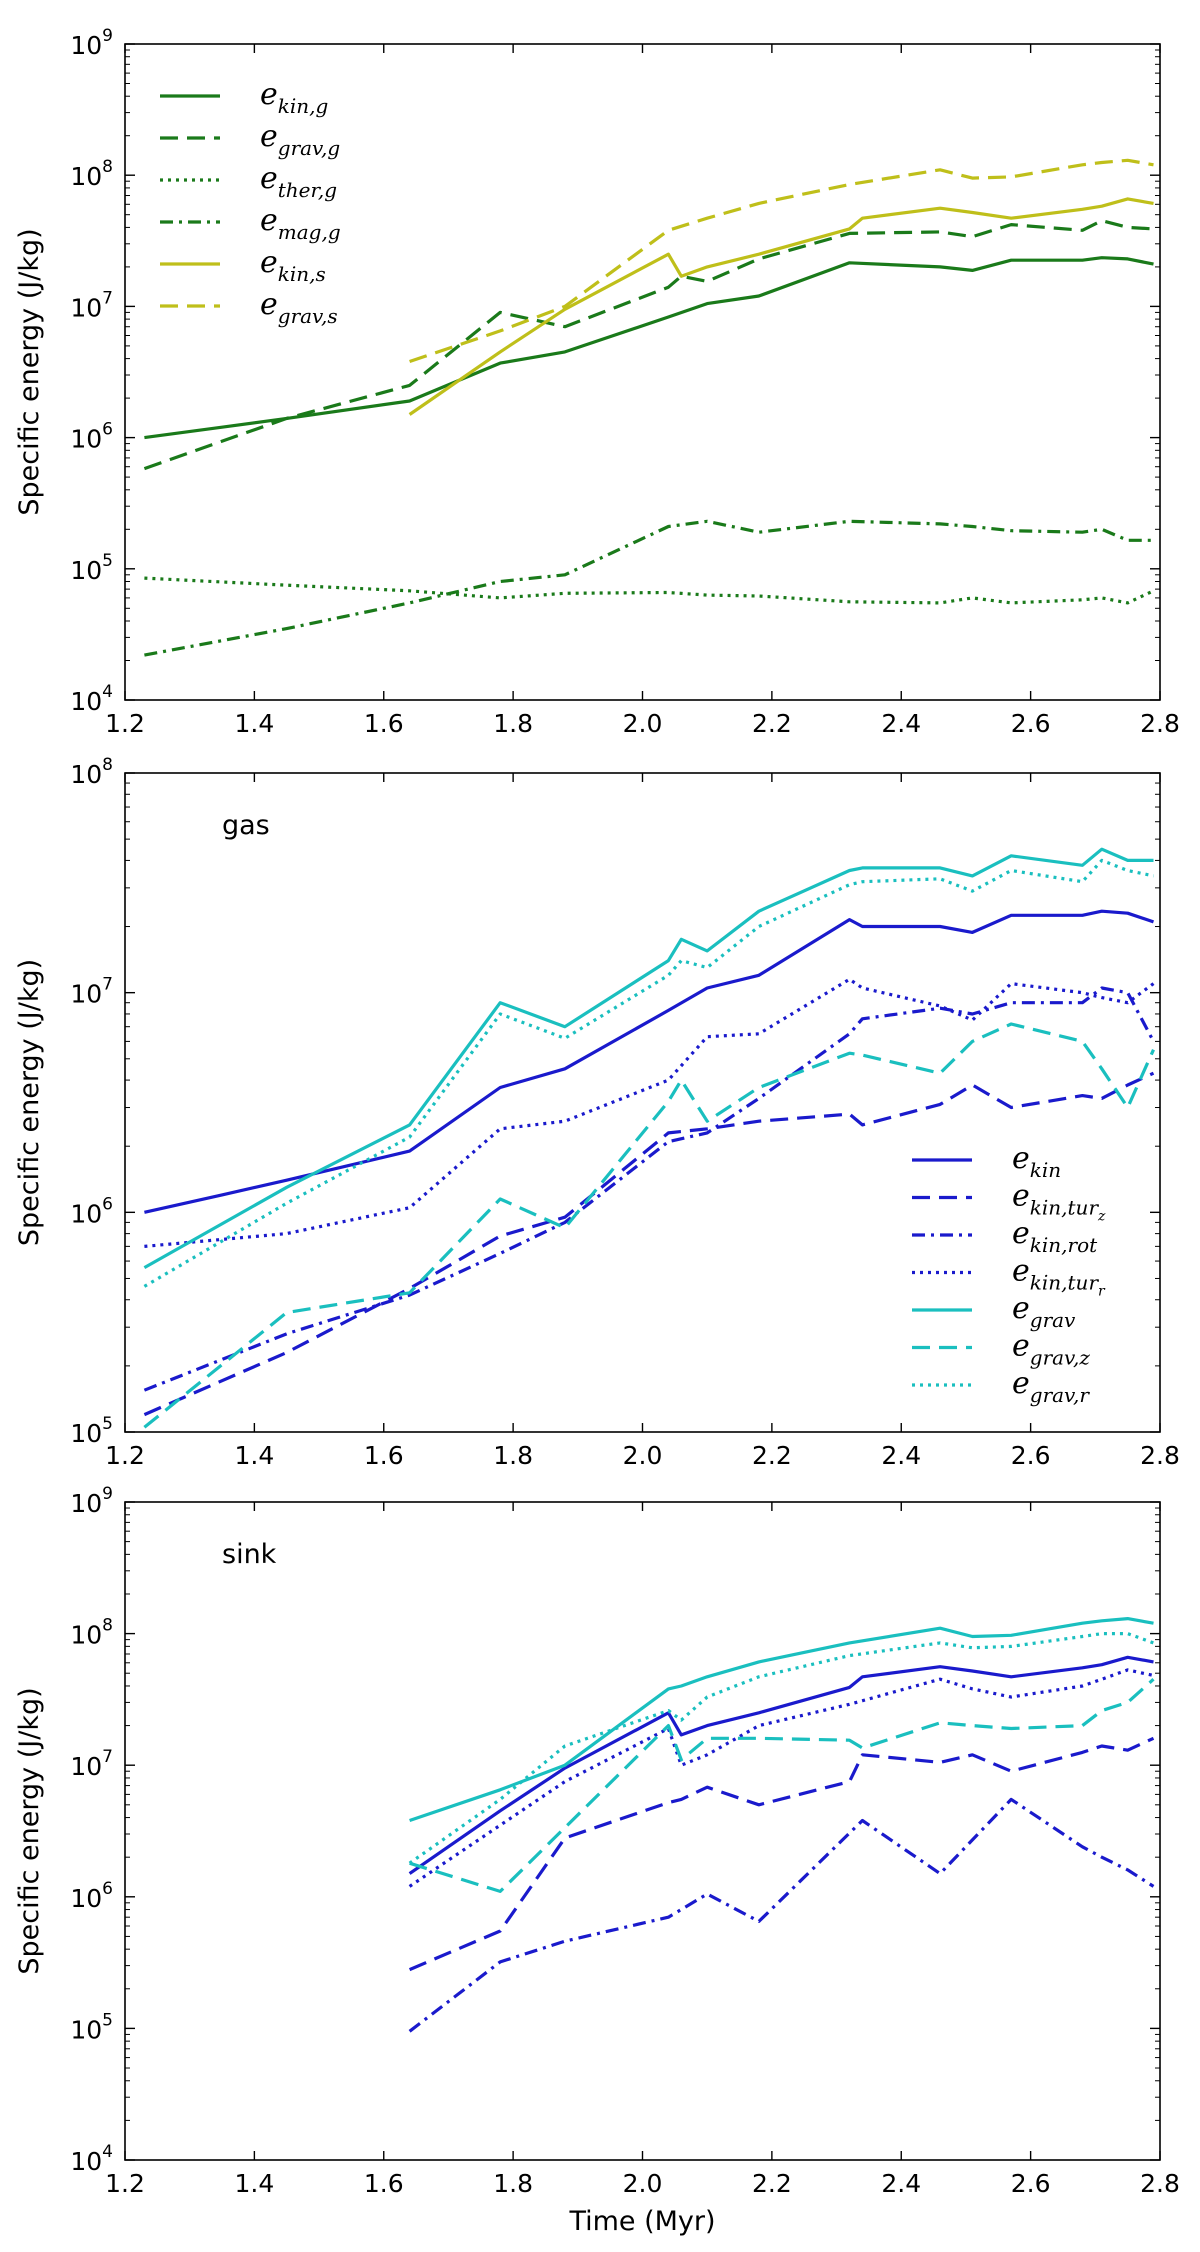  I want to click on legend-label: ekin,turr, so click(1059, 1277).